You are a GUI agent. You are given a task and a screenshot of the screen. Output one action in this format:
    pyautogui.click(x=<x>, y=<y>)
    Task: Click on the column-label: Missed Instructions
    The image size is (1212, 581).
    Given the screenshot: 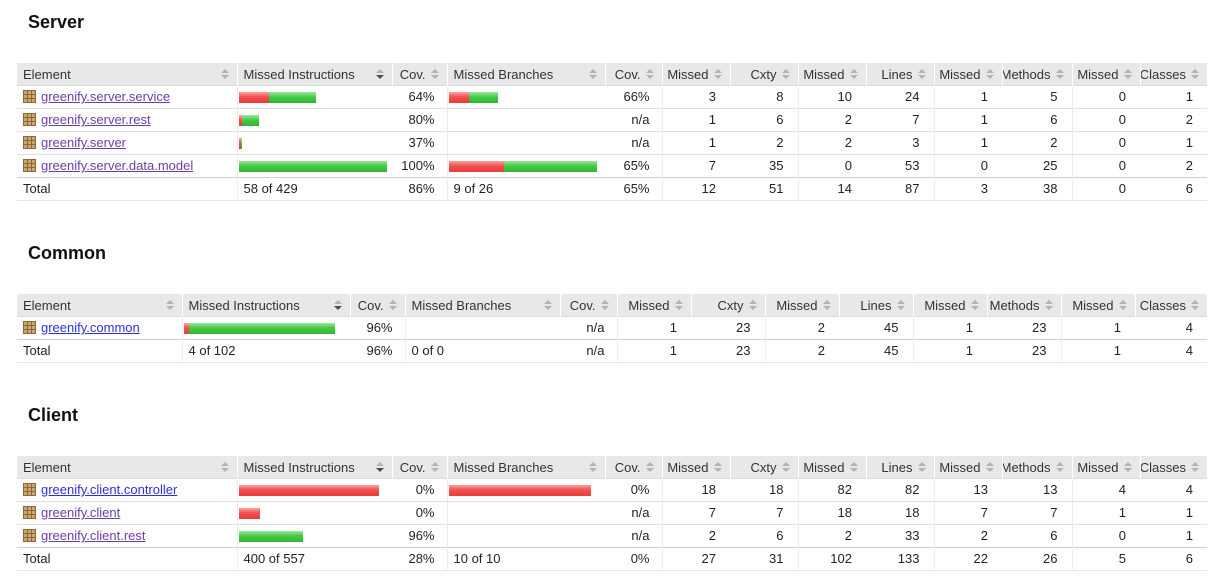 What is the action you would take?
    pyautogui.click(x=244, y=305)
    